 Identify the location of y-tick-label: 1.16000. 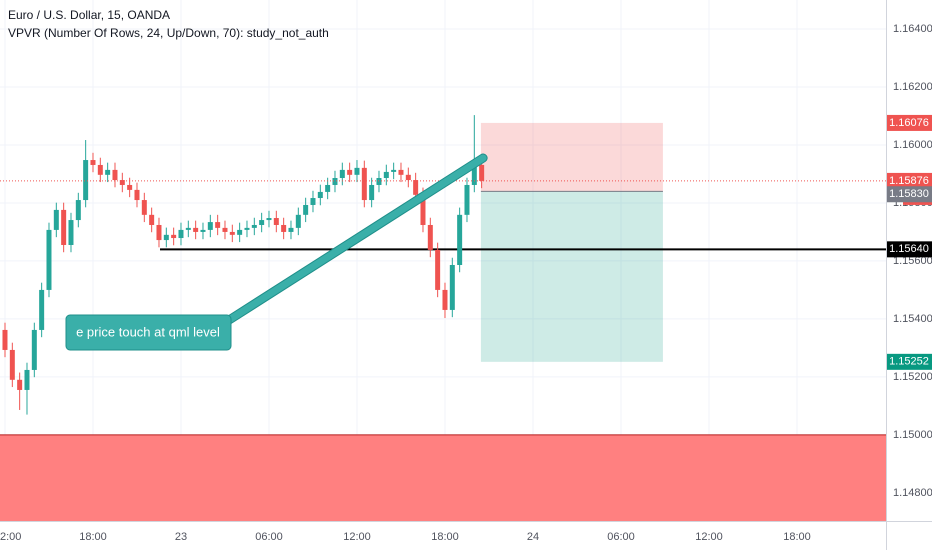
(912, 145).